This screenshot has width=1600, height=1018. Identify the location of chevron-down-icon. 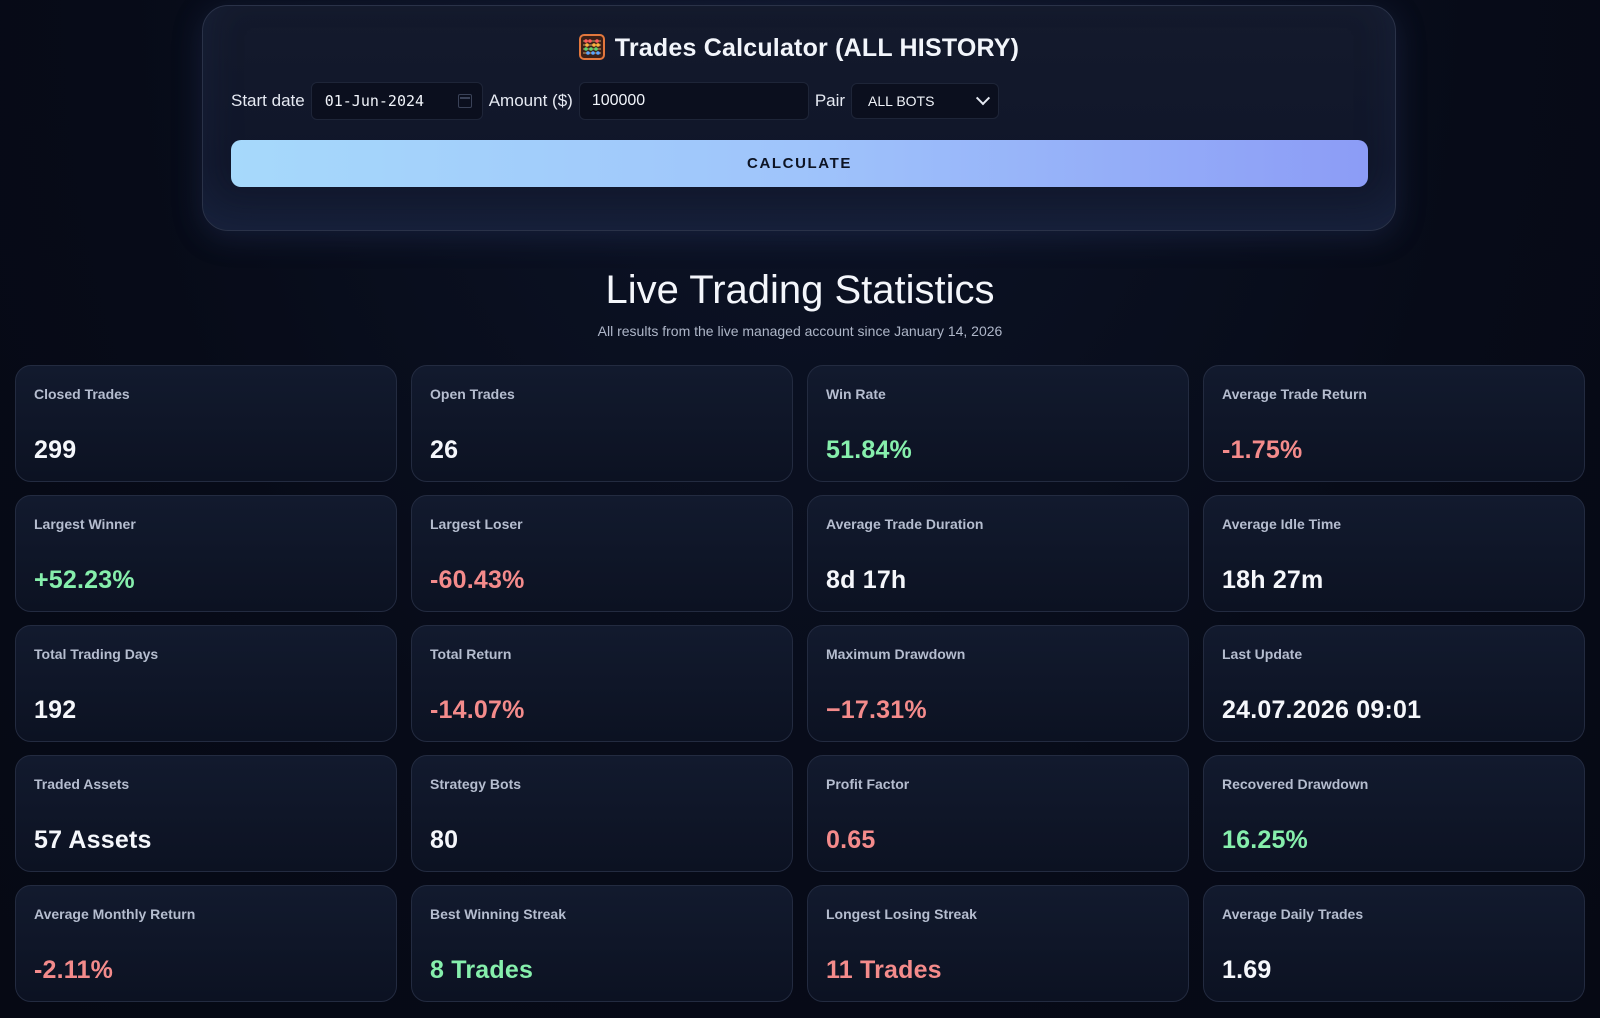
(983, 98).